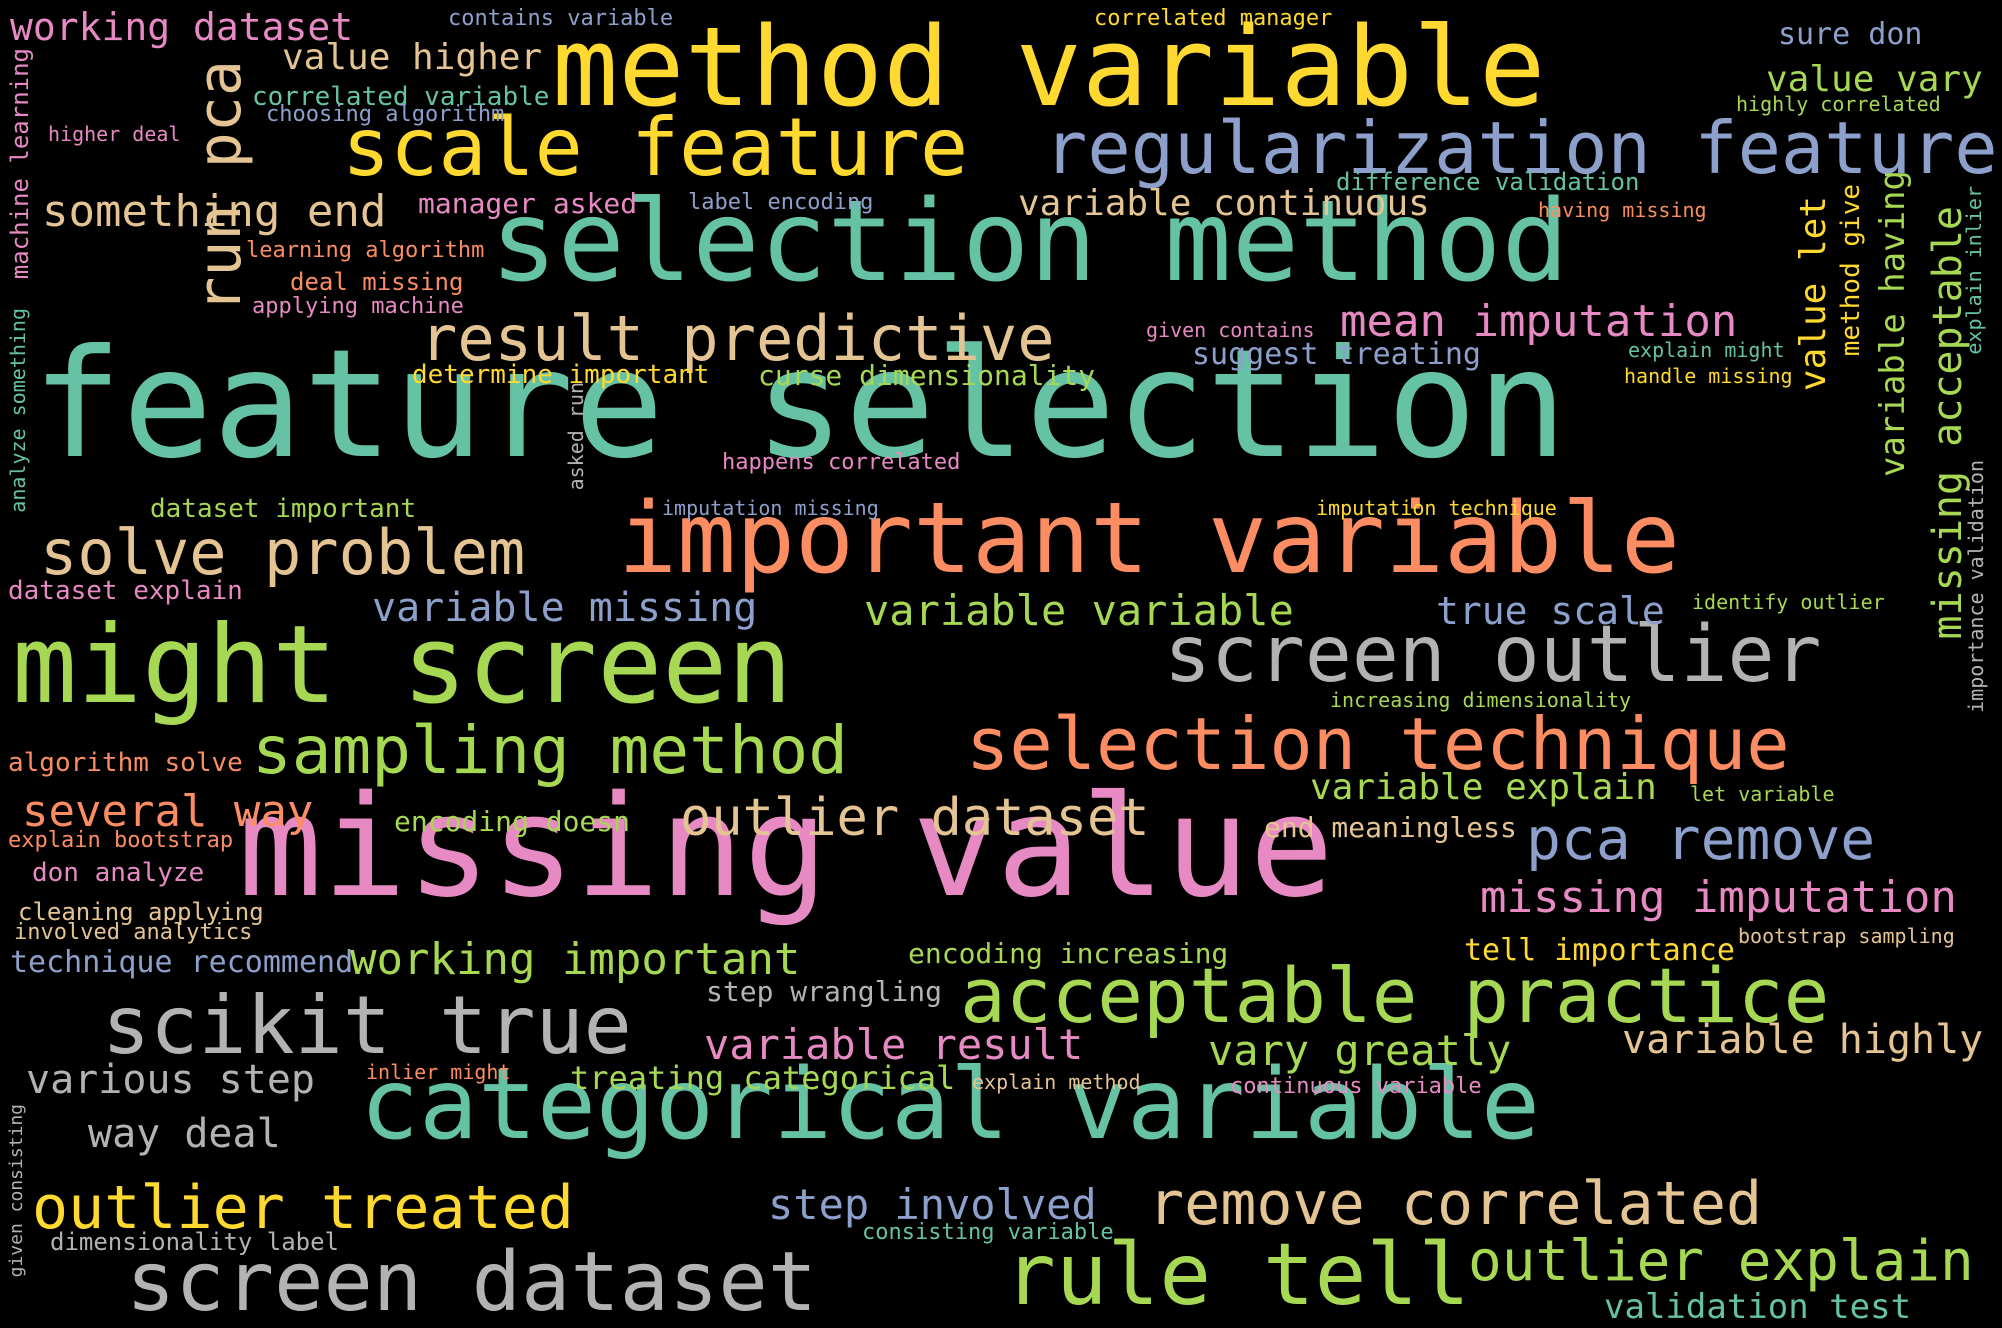  I want to click on word: correlated variable, so click(401, 97).